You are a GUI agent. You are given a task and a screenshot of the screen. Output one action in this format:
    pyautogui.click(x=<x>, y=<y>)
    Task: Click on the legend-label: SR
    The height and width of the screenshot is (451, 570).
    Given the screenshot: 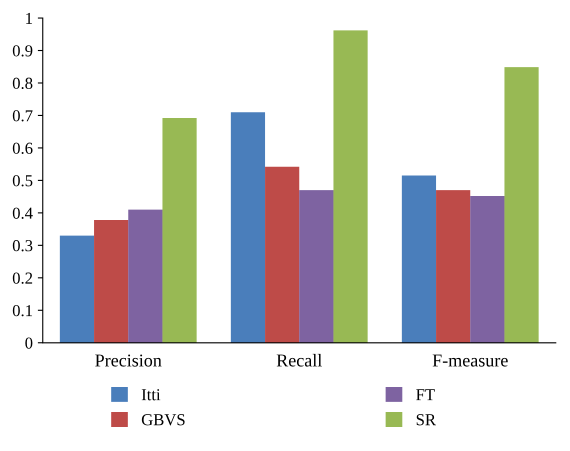 What is the action you would take?
    pyautogui.click(x=426, y=420)
    